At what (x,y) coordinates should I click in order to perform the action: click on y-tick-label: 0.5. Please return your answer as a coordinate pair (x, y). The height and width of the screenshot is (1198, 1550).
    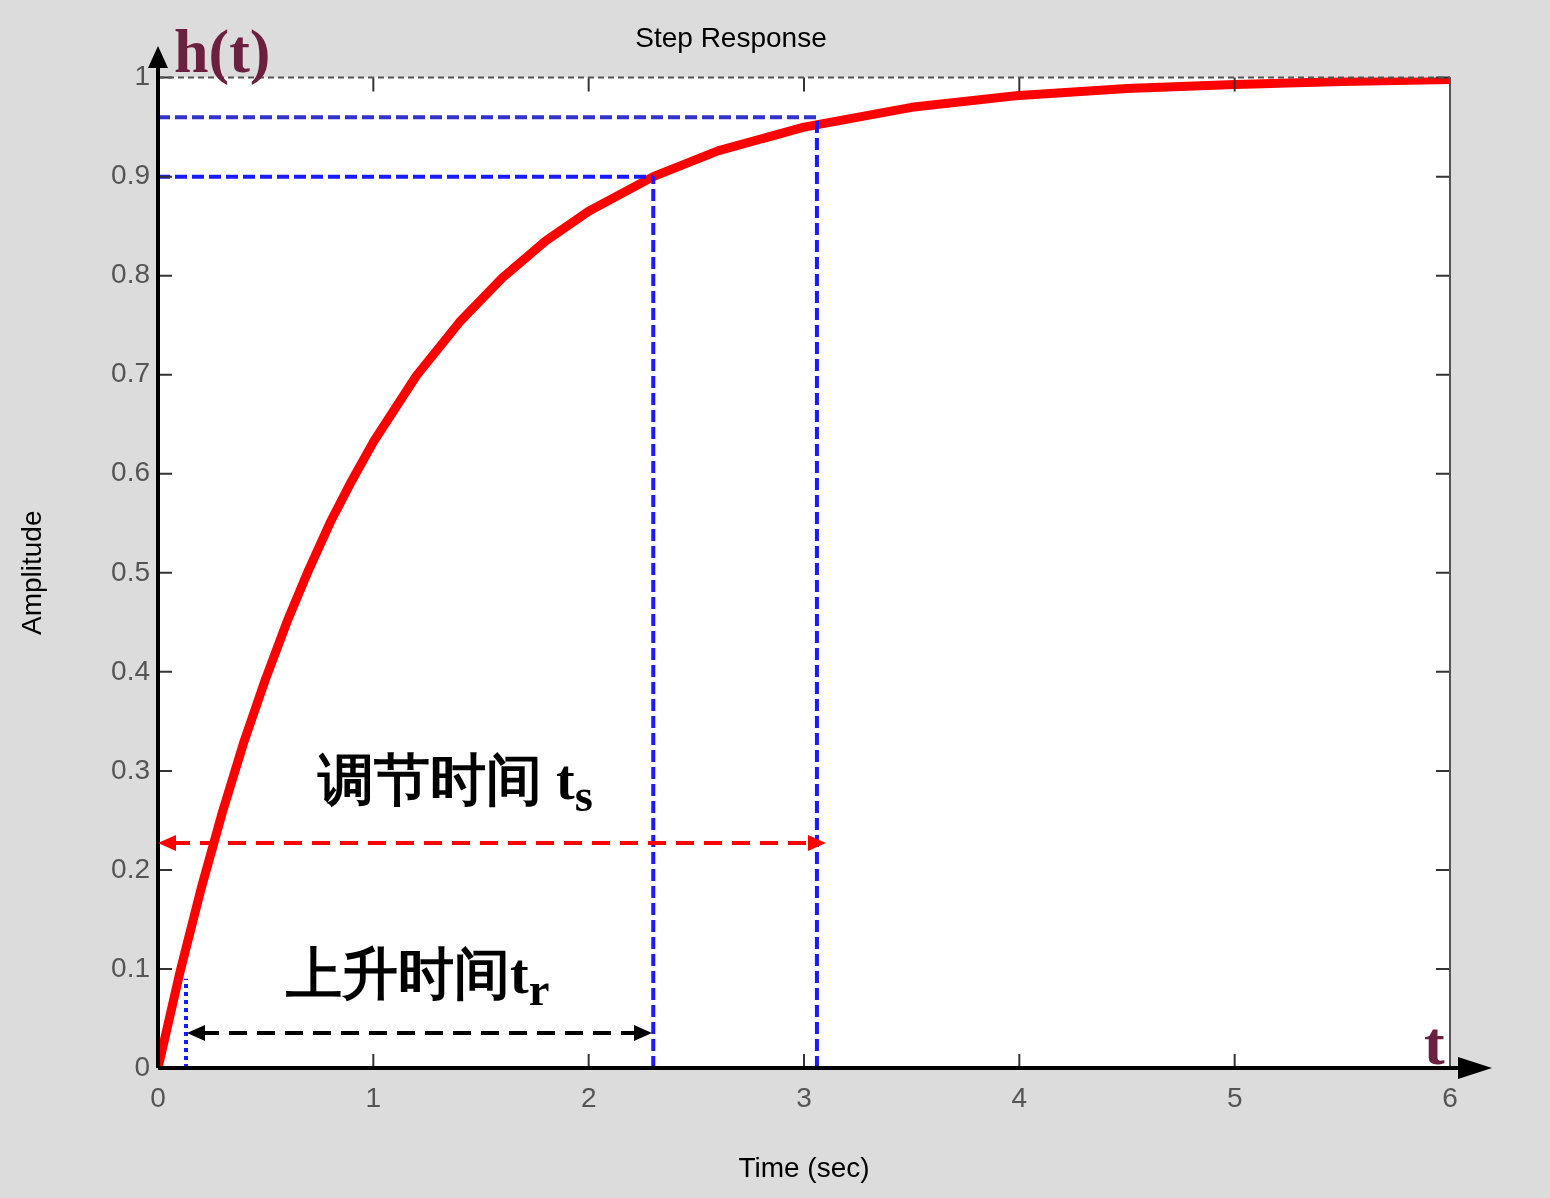
    Looking at the image, I should click on (130, 571).